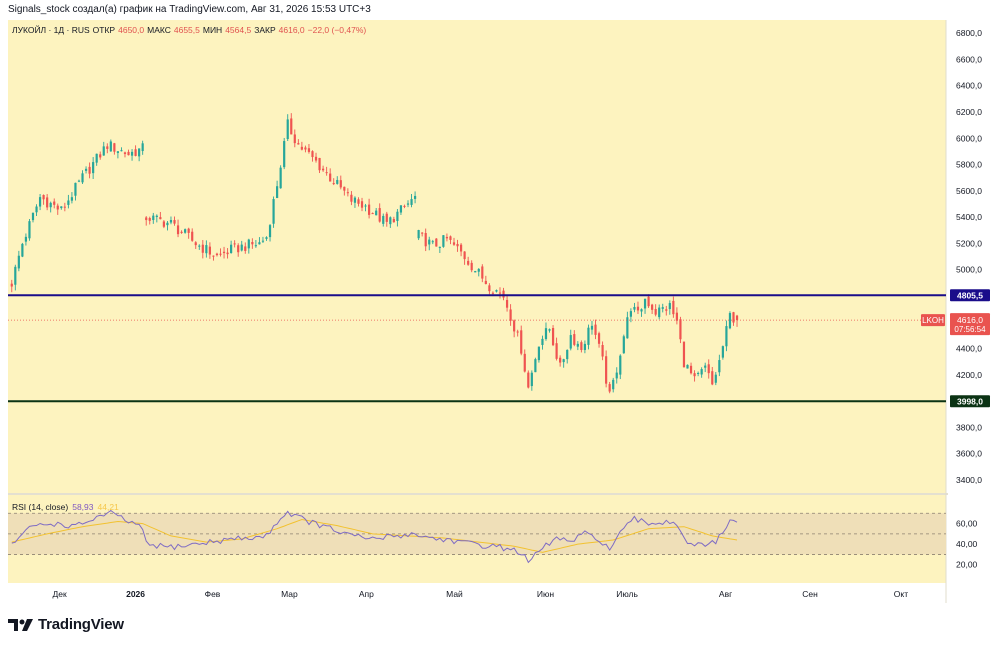 The image size is (1000, 646). What do you see at coordinates (265, 30) in the screenshot?
I see `close-label: ЗАКР` at bounding box center [265, 30].